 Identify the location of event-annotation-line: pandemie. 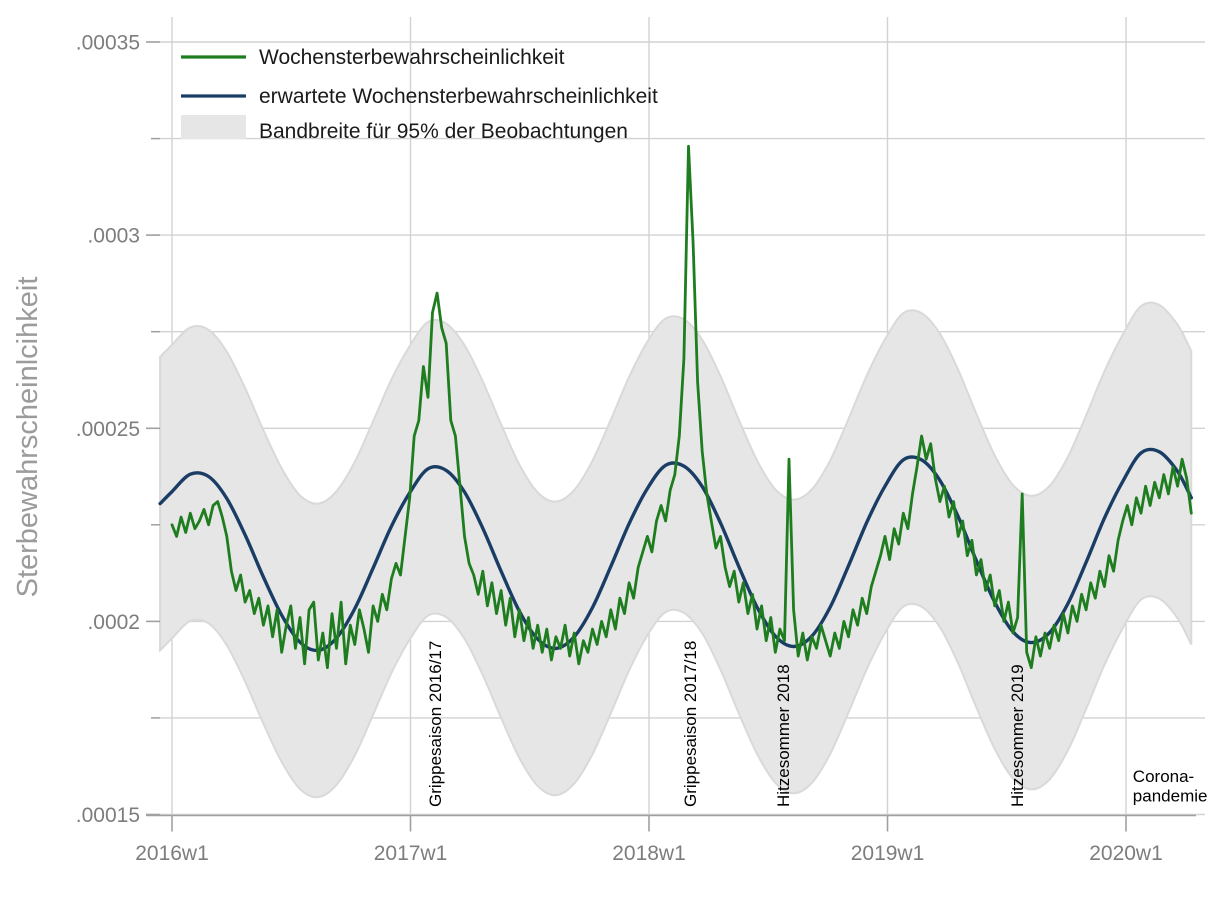
(1170, 796).